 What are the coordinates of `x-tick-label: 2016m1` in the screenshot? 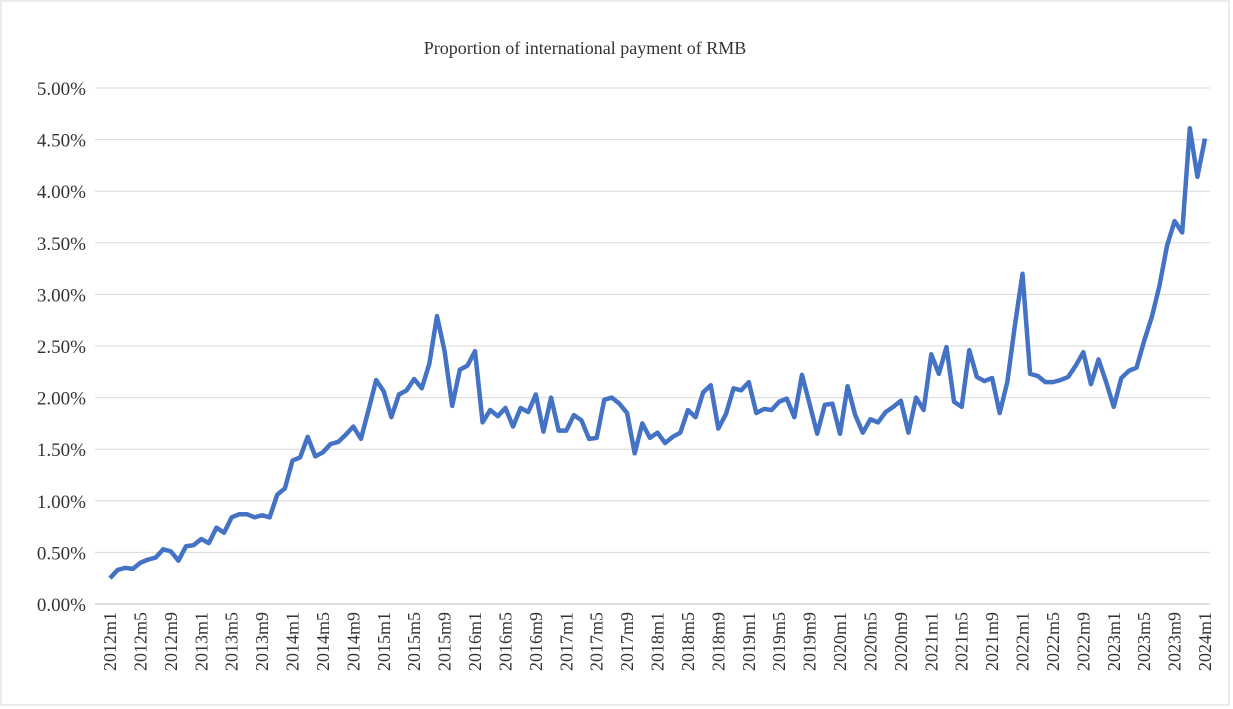 It's located at (475, 641).